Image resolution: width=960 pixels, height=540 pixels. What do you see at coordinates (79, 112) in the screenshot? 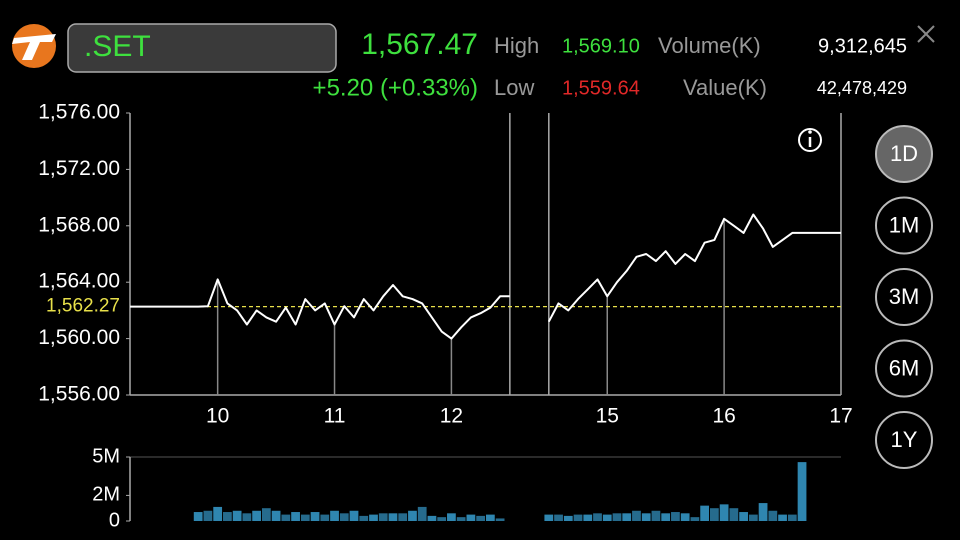
I see `y-tick-label: 1,576.00` at bounding box center [79, 112].